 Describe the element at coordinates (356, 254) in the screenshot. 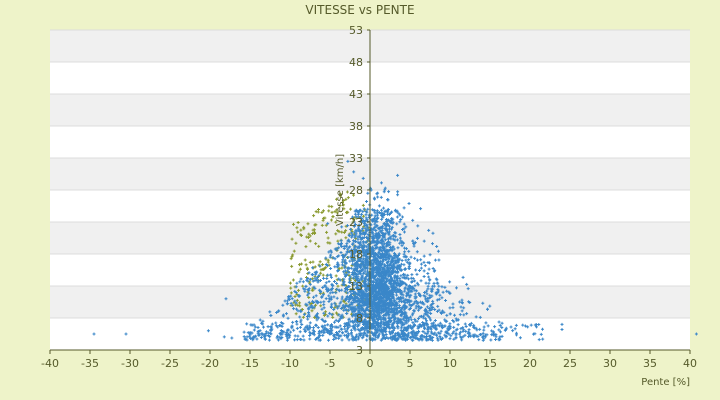

I see `y-tick-label: 18` at that location.